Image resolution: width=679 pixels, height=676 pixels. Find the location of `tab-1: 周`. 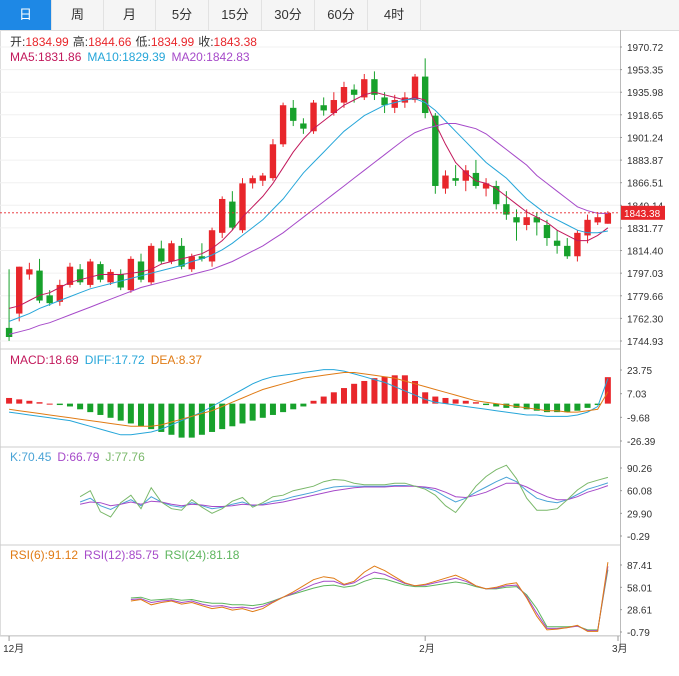

tab-1: 周 is located at coordinates (78, 15).